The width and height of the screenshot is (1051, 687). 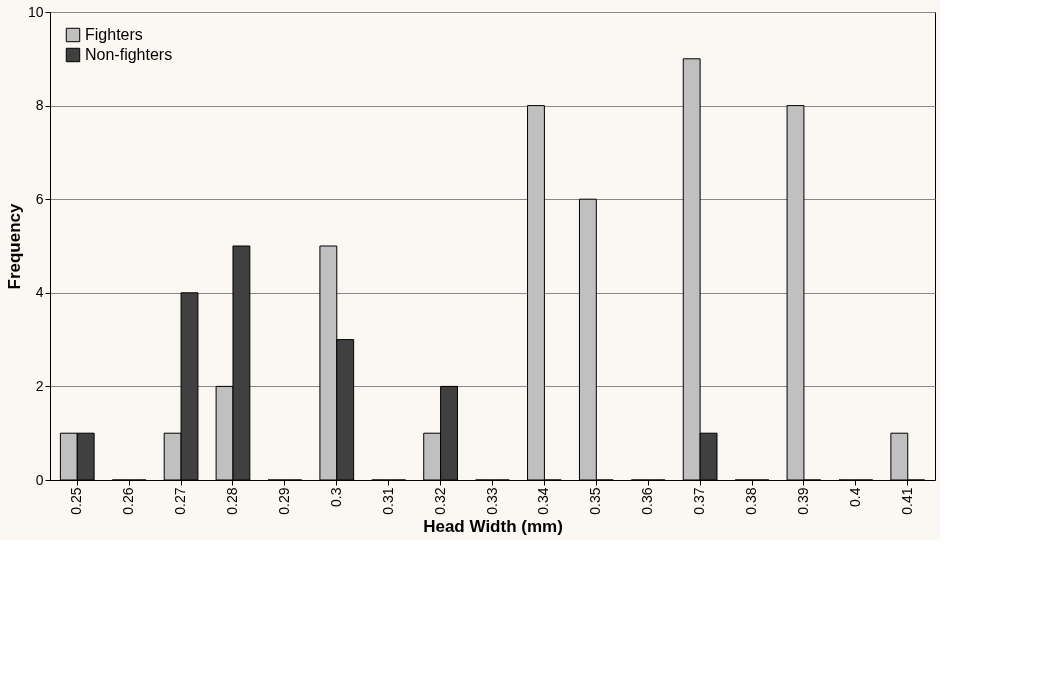 What do you see at coordinates (906, 501) in the screenshot?
I see `x-tick-label: 0.41` at bounding box center [906, 501].